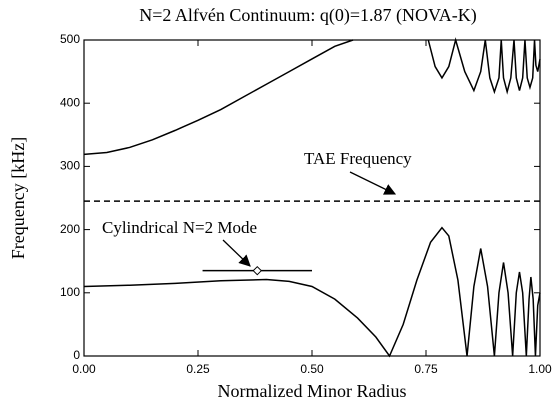 The width and height of the screenshot is (554, 410). I want to click on x-tick-label: 1.00, so click(540, 369).